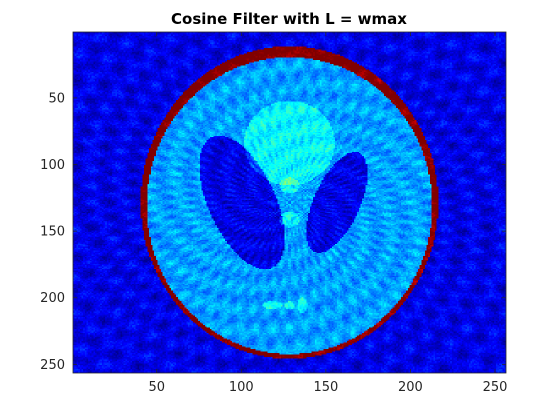 The width and height of the screenshot is (560, 420). What do you see at coordinates (52, 165) in the screenshot?
I see `y-tick-label: 100` at bounding box center [52, 165].